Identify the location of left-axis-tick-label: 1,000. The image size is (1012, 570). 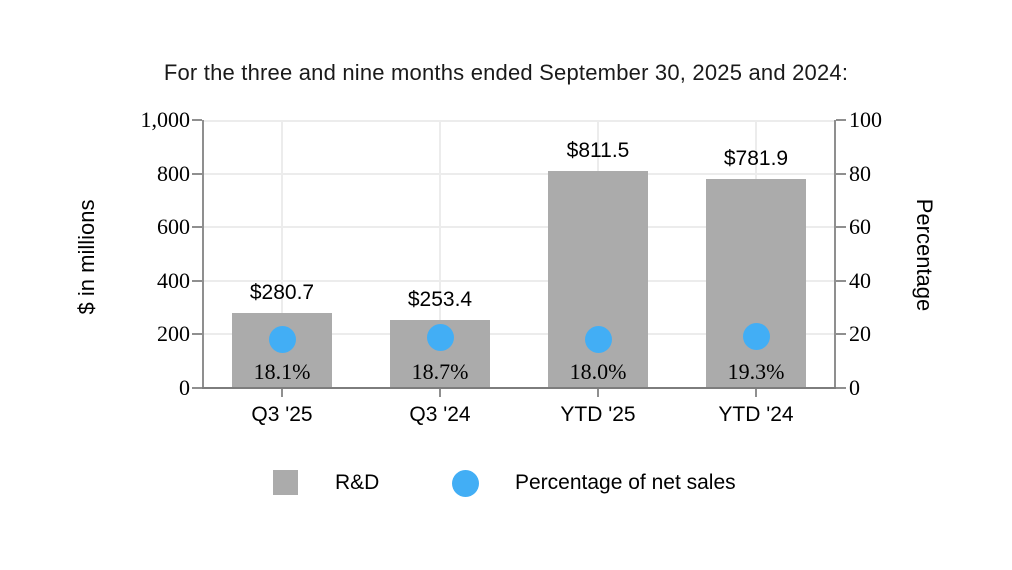
(165, 119).